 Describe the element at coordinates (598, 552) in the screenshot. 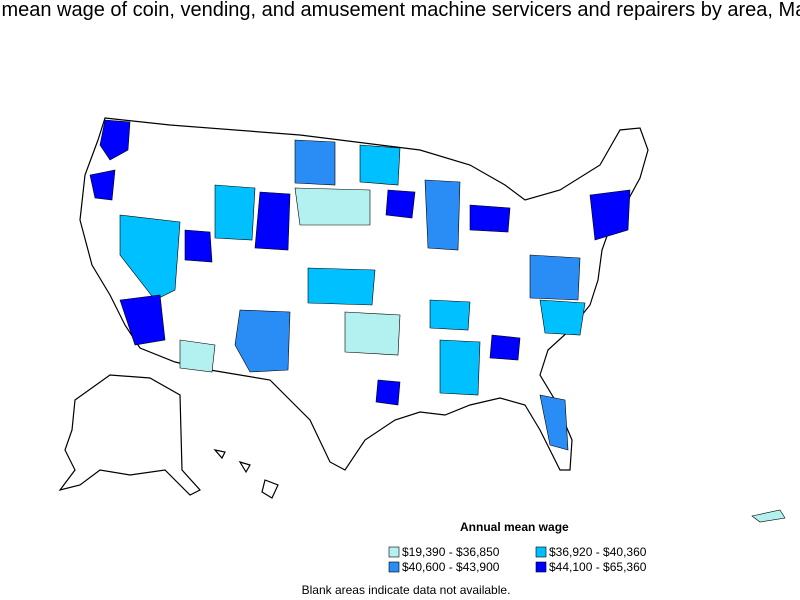

I see `legend-label: $36,920 - $40,360` at that location.